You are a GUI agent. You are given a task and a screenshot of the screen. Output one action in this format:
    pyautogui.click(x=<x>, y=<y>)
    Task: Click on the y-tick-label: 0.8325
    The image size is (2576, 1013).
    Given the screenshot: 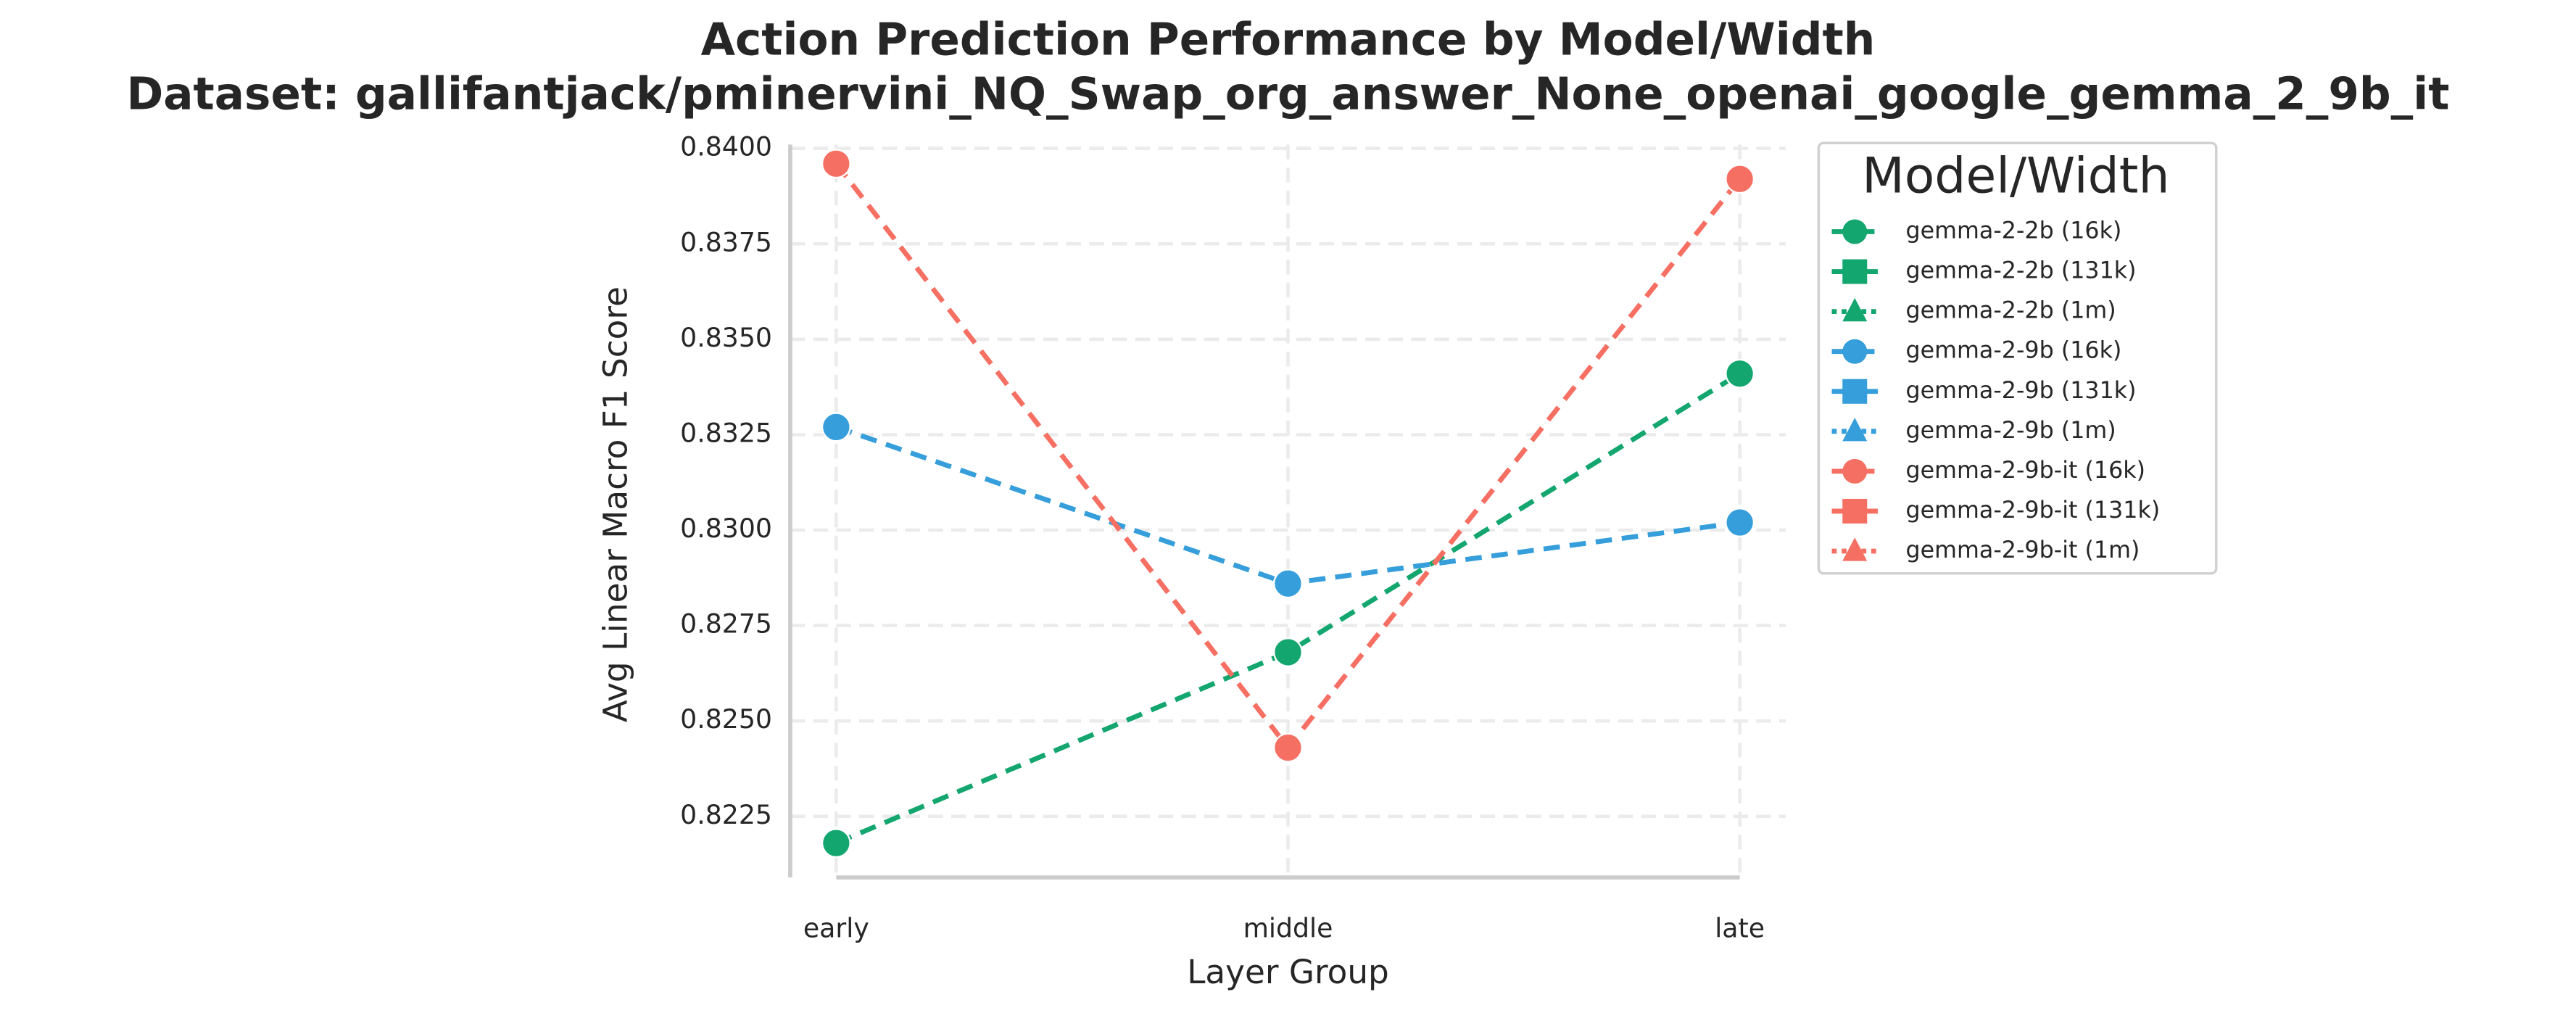 What is the action you would take?
    pyautogui.click(x=726, y=433)
    